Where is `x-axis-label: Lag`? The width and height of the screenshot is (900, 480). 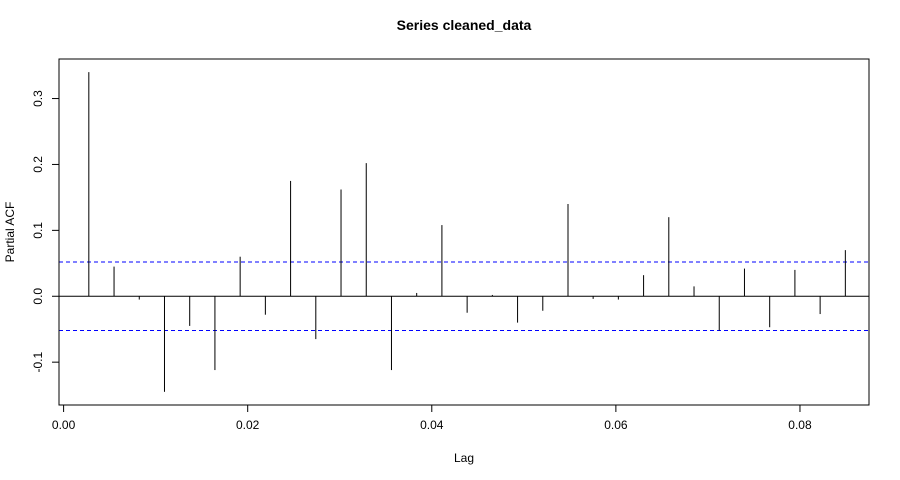
x-axis-label: Lag is located at coordinates (464, 458).